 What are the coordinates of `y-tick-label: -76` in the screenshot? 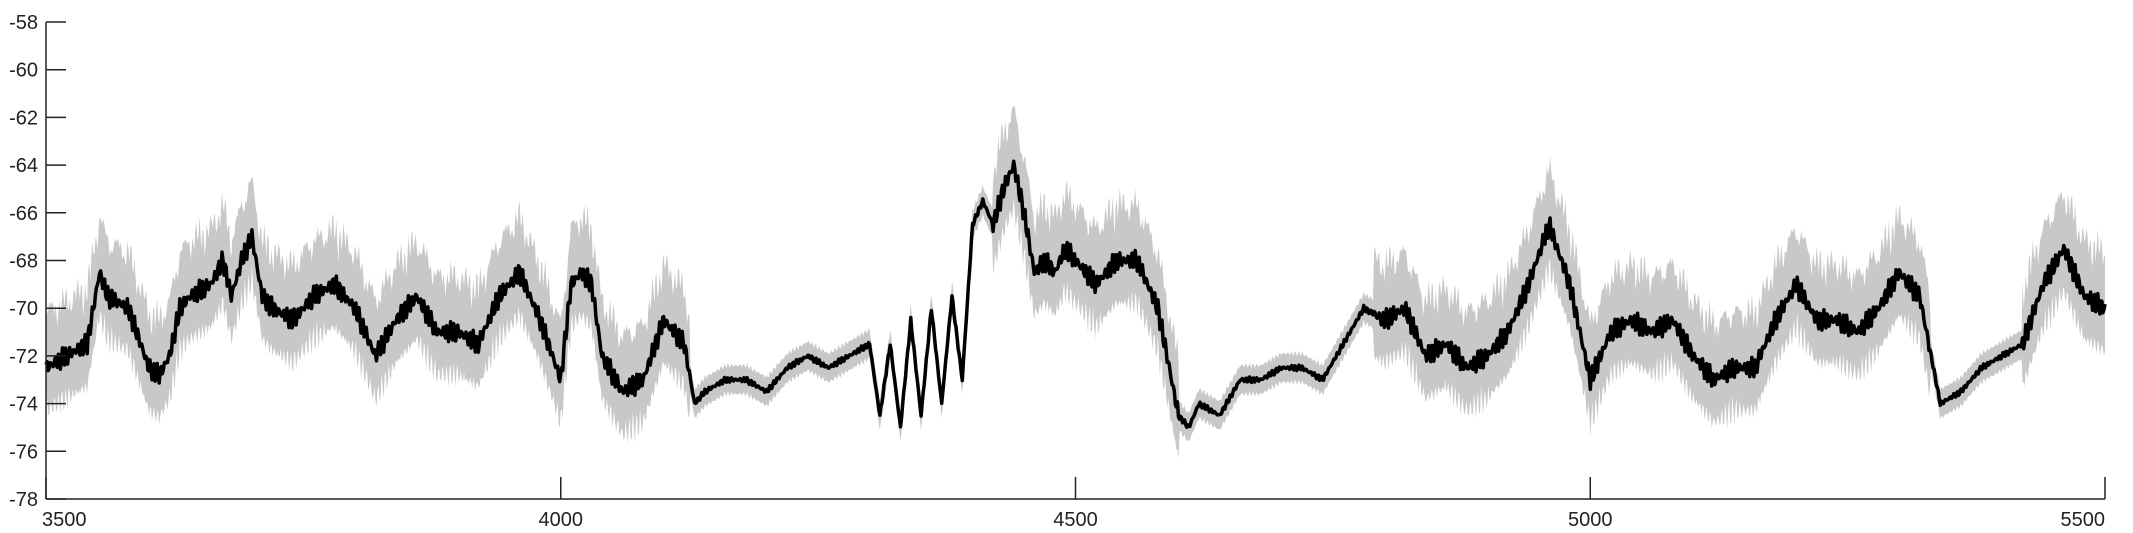 It's located at (23, 452).